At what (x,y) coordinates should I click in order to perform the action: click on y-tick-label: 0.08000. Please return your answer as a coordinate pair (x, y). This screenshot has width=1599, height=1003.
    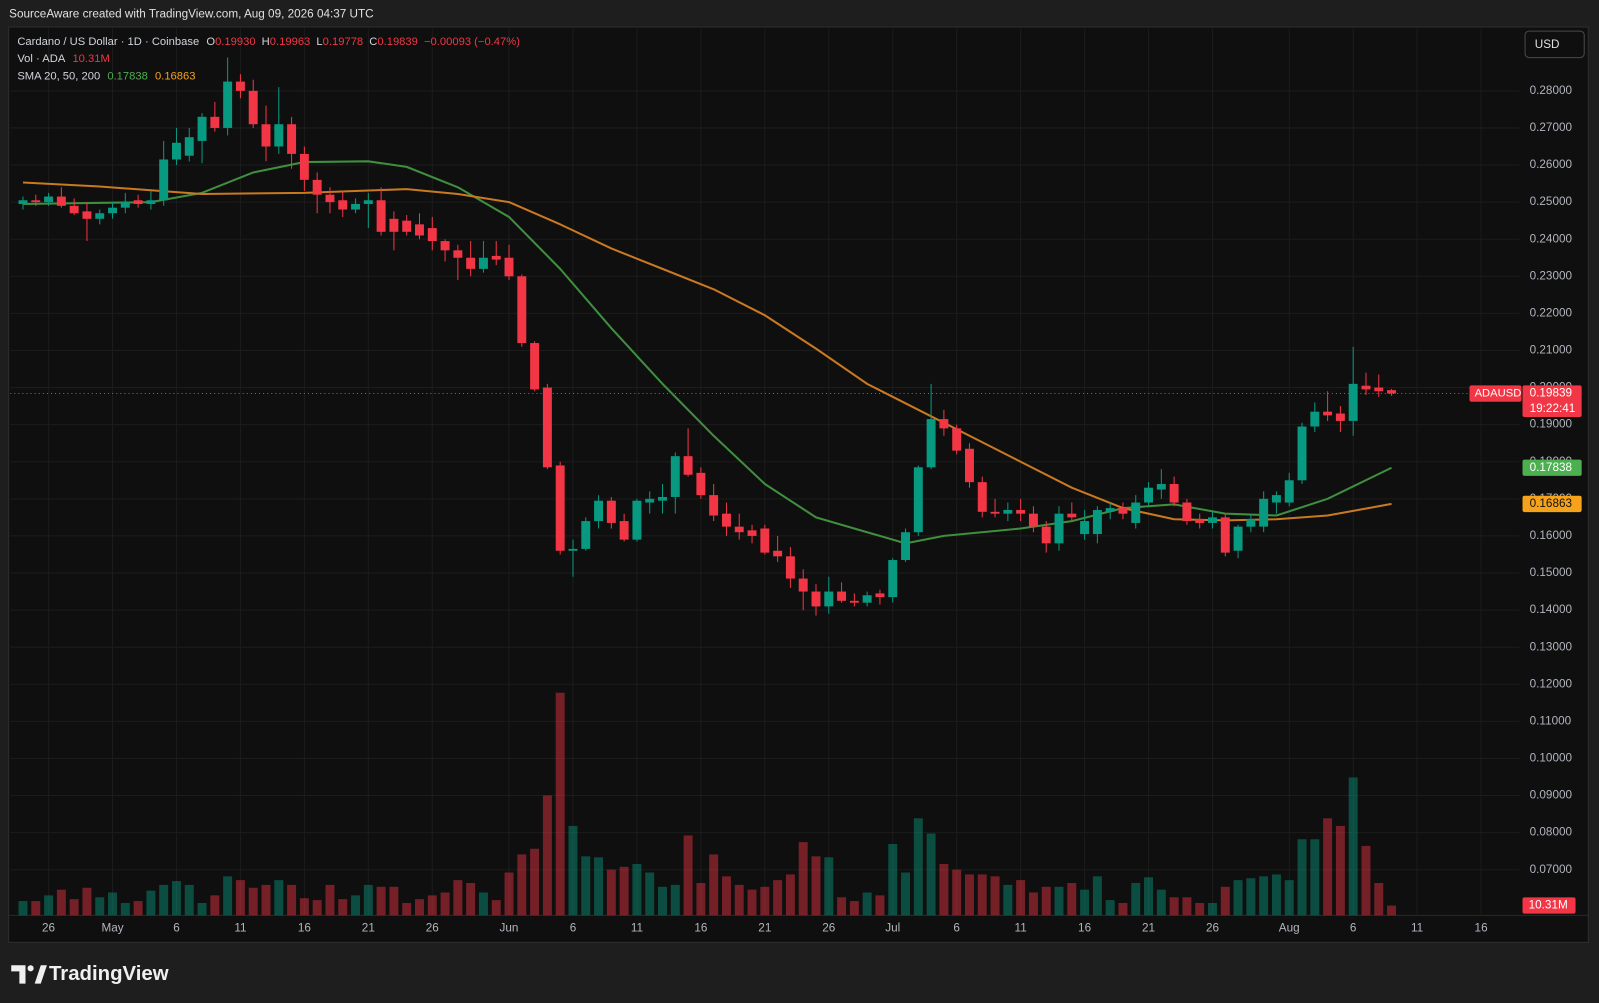
    Looking at the image, I should click on (1551, 832).